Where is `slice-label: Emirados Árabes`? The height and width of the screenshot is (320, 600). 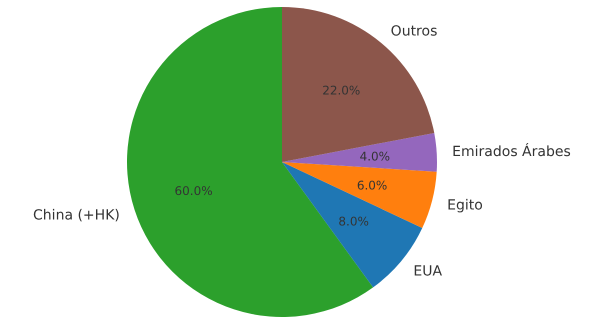 slice-label: Emirados Árabes is located at coordinates (511, 151).